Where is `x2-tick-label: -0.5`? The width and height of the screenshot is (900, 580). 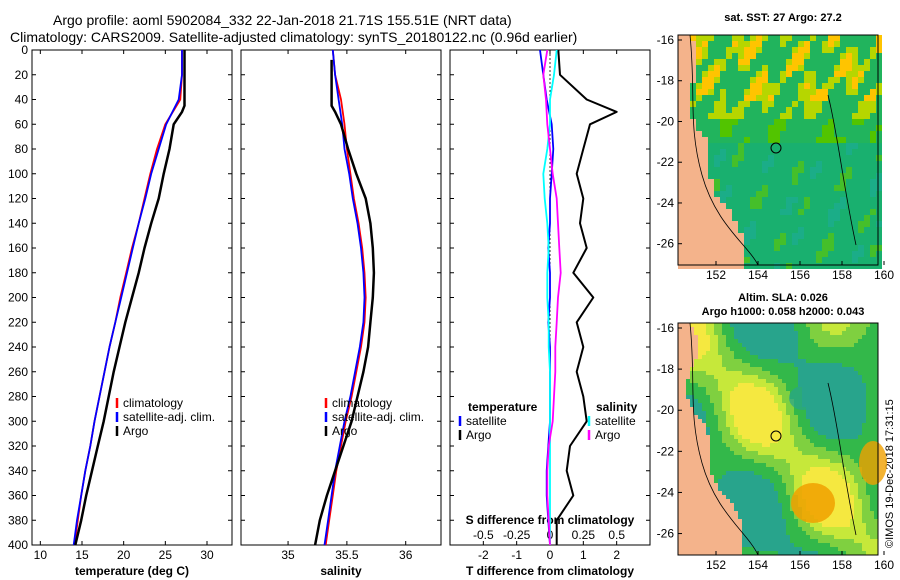 x2-tick-label: -0.5 is located at coordinates (483, 535).